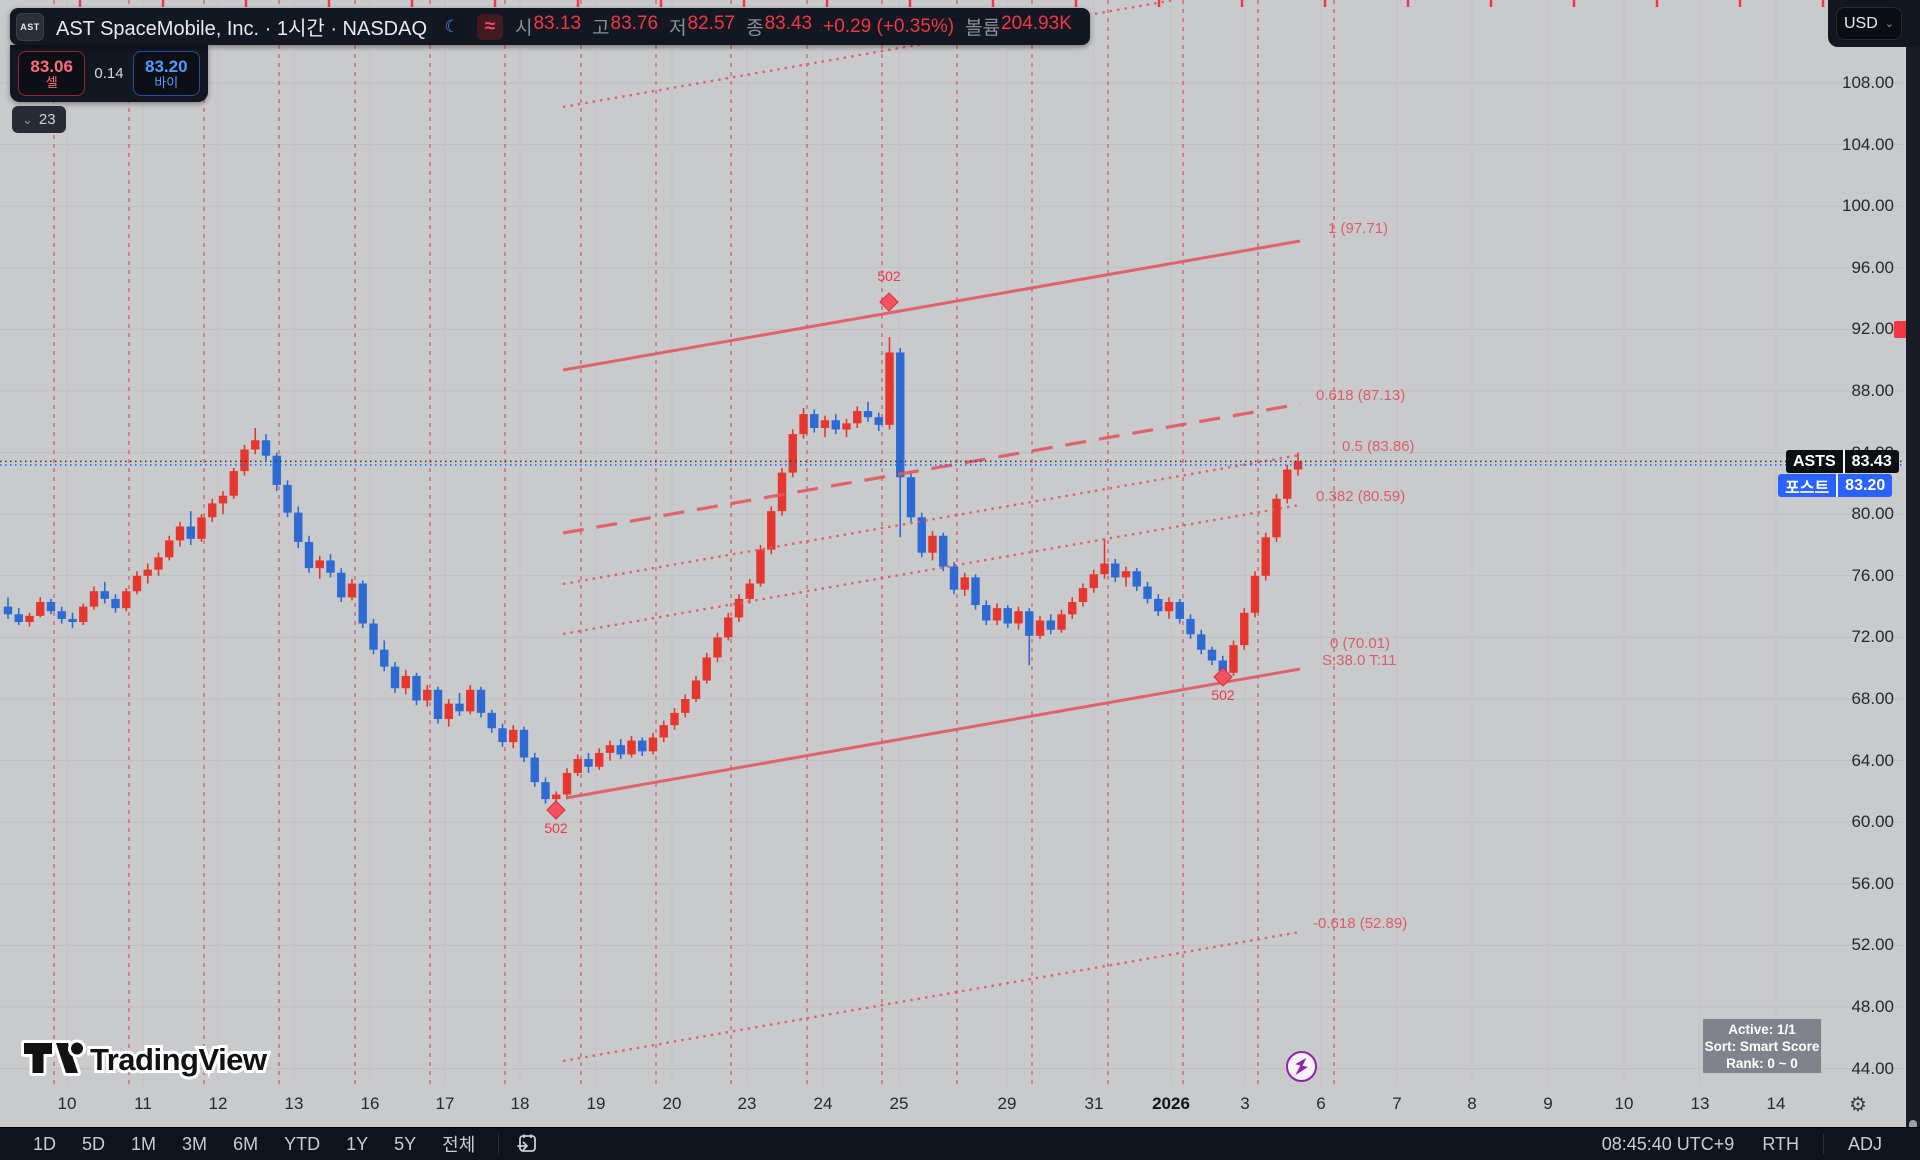  What do you see at coordinates (144, 1143) in the screenshot?
I see `range-button-1M: 1M` at bounding box center [144, 1143].